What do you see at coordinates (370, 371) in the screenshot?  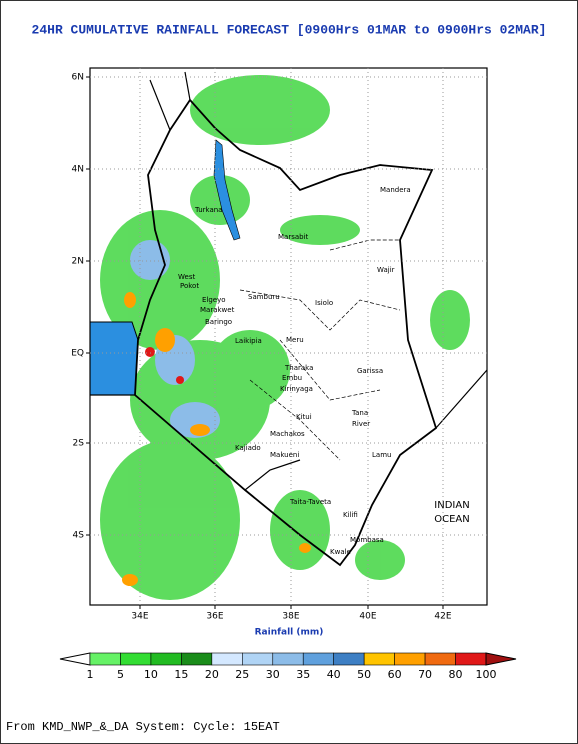 I see `place-label: Garissa` at bounding box center [370, 371].